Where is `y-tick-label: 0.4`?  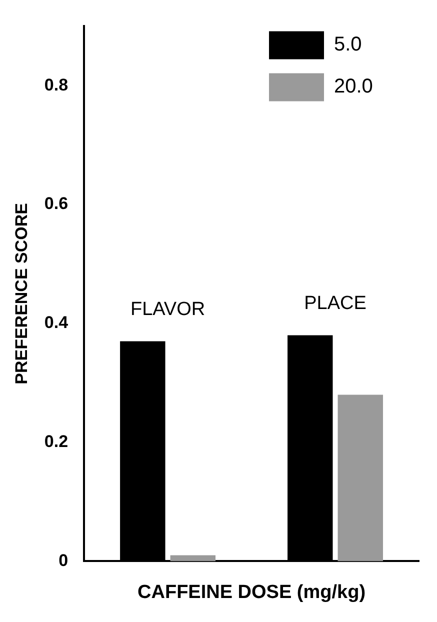 y-tick-label: 0.4 is located at coordinates (56, 322).